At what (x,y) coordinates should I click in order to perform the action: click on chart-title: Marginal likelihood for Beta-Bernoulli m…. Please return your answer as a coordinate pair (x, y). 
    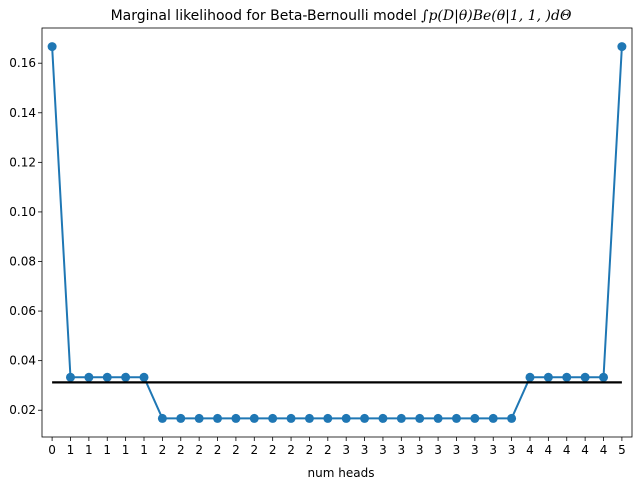
    Looking at the image, I should click on (341, 16).